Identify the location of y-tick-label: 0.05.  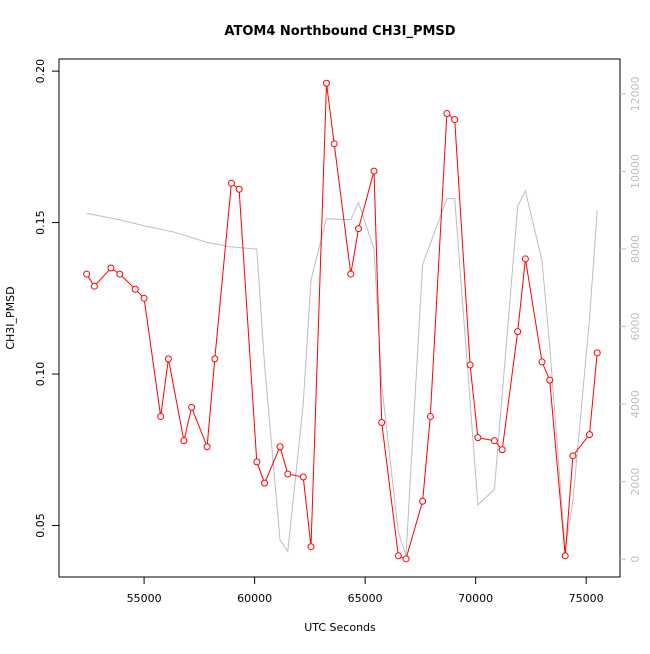
(40, 525).